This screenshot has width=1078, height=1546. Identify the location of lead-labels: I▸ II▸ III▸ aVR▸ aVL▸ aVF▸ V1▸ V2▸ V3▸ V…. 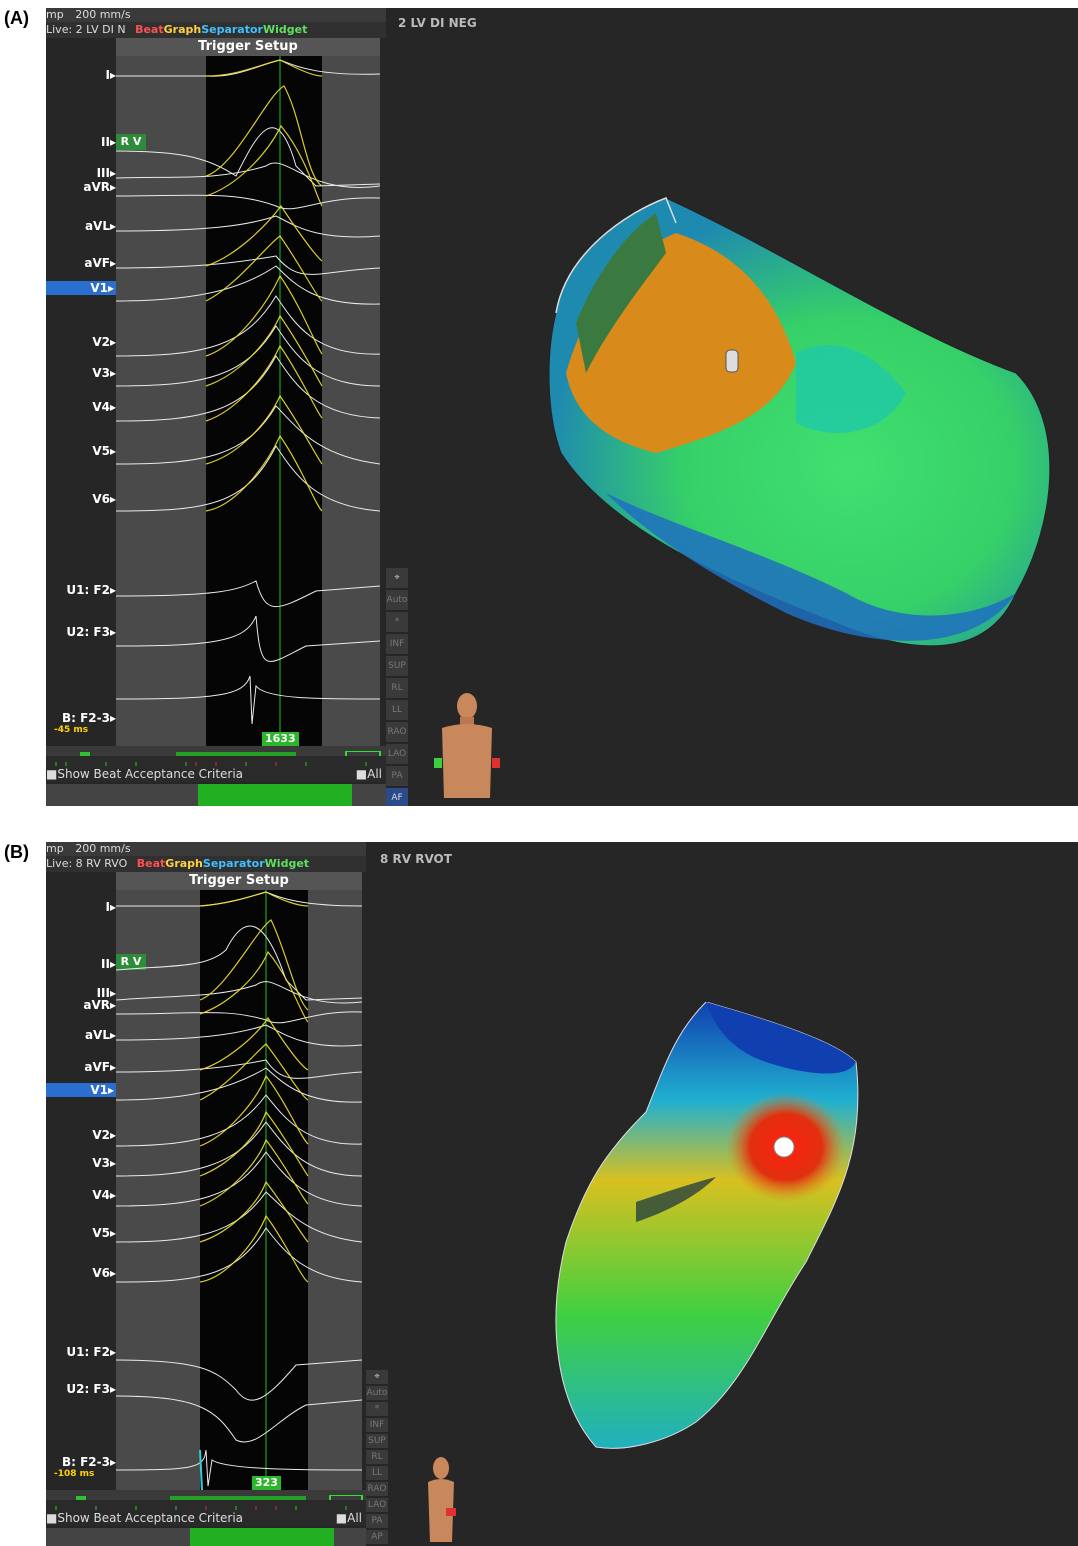
(81, 1194).